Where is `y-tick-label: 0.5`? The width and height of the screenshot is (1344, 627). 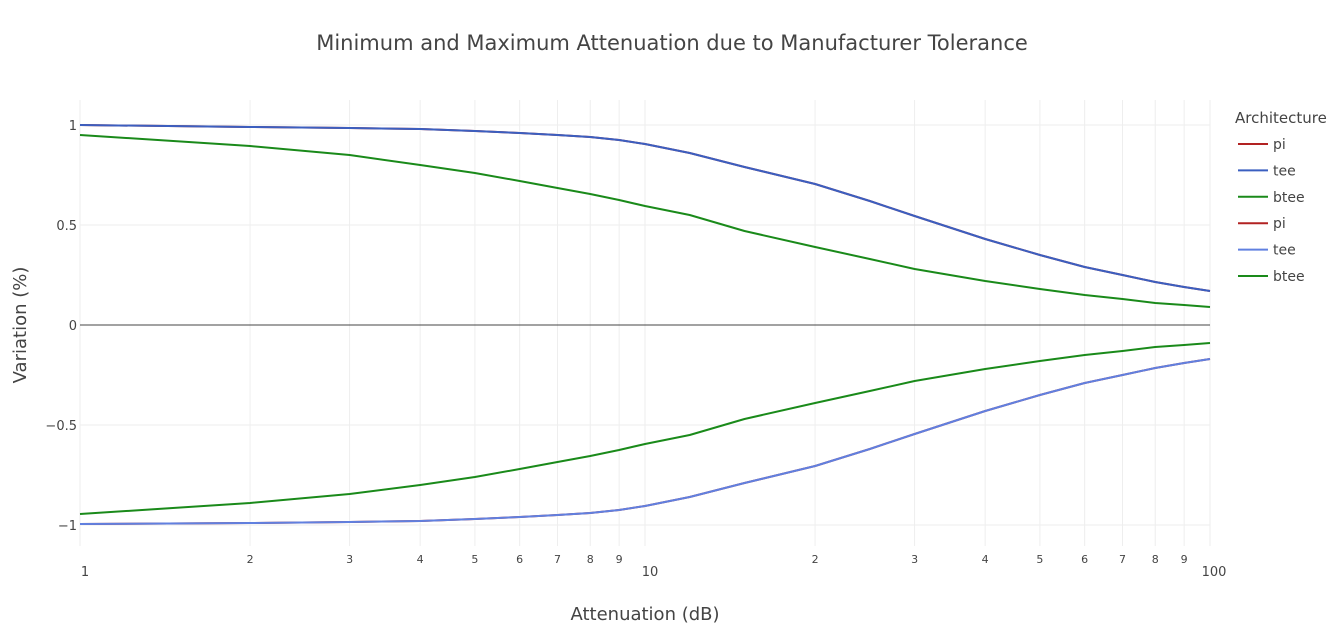
y-tick-label: 0.5 is located at coordinates (66, 226).